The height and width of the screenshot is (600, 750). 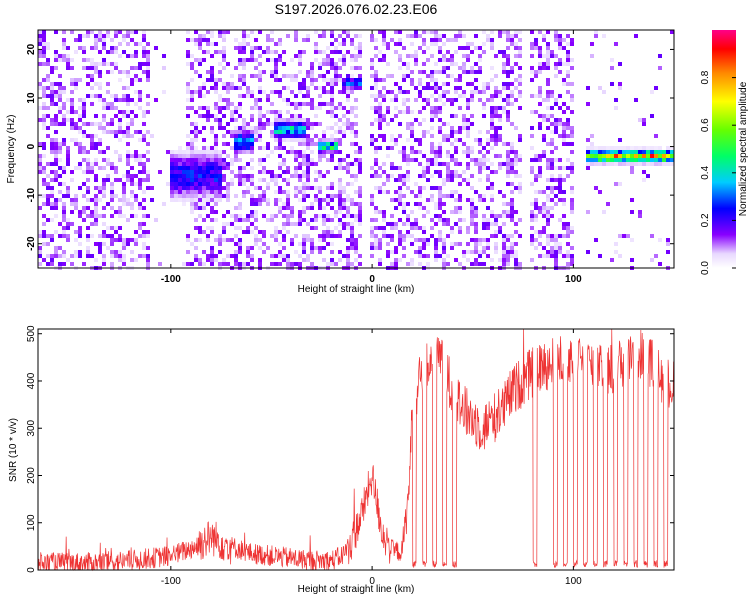 I want to click on snr-x-tick-label: -100, so click(x=171, y=581).